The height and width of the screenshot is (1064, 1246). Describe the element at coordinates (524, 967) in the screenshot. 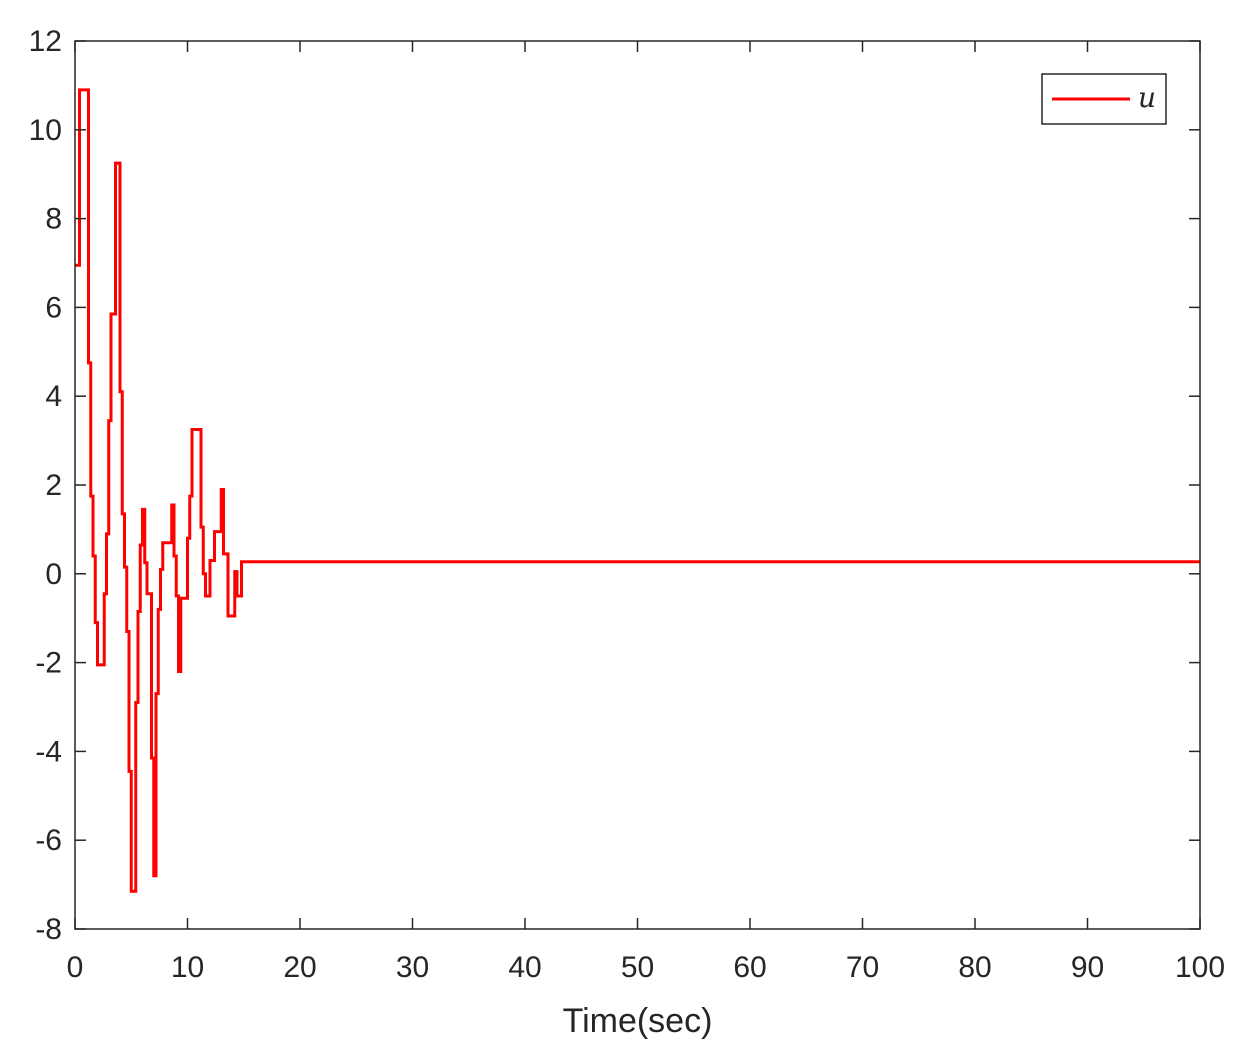

I see `x-tick-label: 40` at that location.